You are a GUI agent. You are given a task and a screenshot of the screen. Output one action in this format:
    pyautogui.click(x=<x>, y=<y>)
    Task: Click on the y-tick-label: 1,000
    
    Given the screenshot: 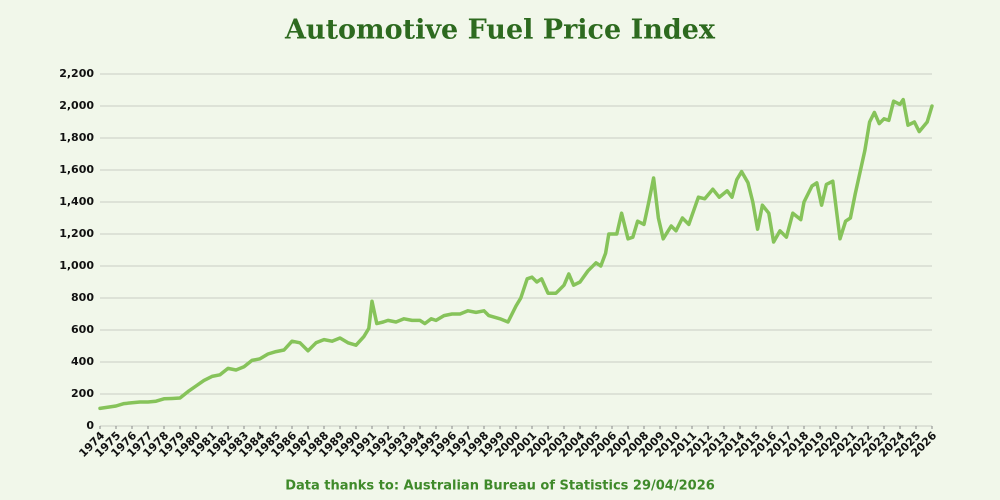 What is the action you would take?
    pyautogui.click(x=76, y=265)
    